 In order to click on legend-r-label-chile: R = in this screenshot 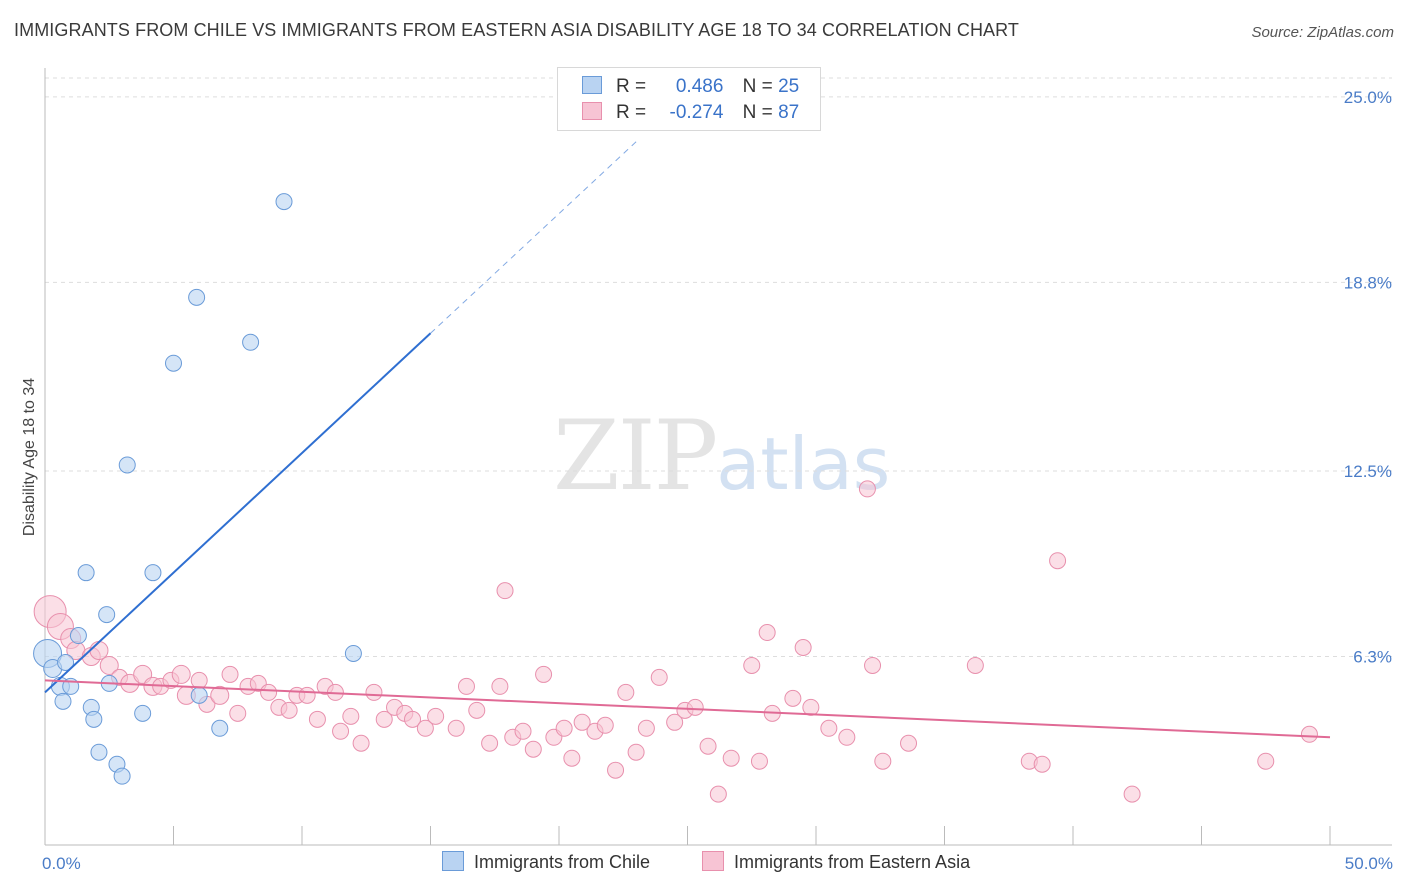, I will do `click(631, 86)`.